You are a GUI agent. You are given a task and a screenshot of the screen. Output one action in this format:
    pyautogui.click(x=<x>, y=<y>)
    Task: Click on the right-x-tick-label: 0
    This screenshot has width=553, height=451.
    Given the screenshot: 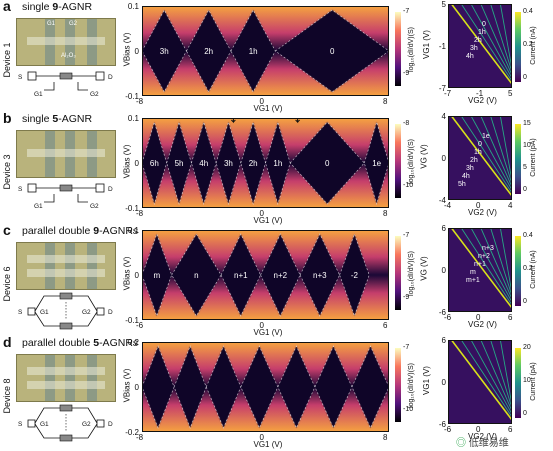 What is the action you would take?
    pyautogui.click(x=478, y=205)
    